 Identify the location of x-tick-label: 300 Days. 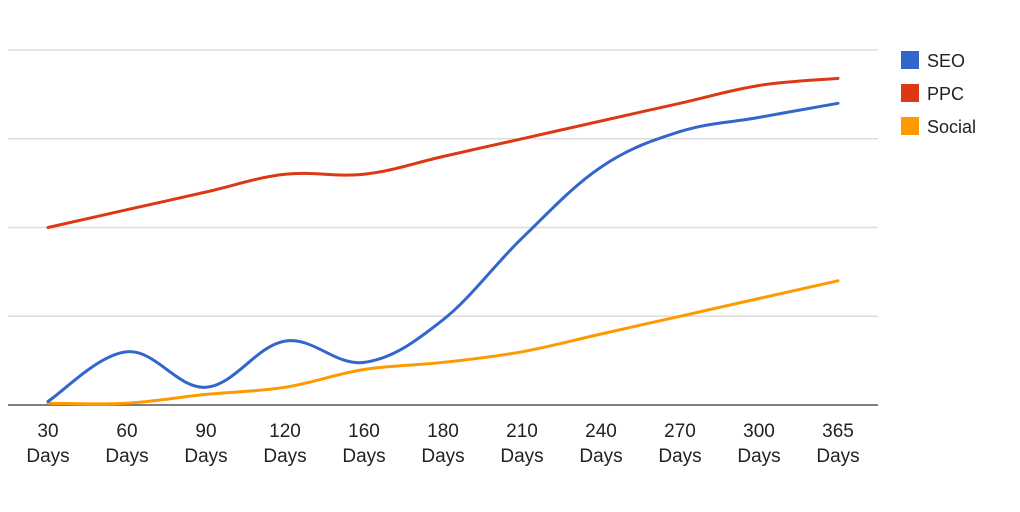
(758, 444).